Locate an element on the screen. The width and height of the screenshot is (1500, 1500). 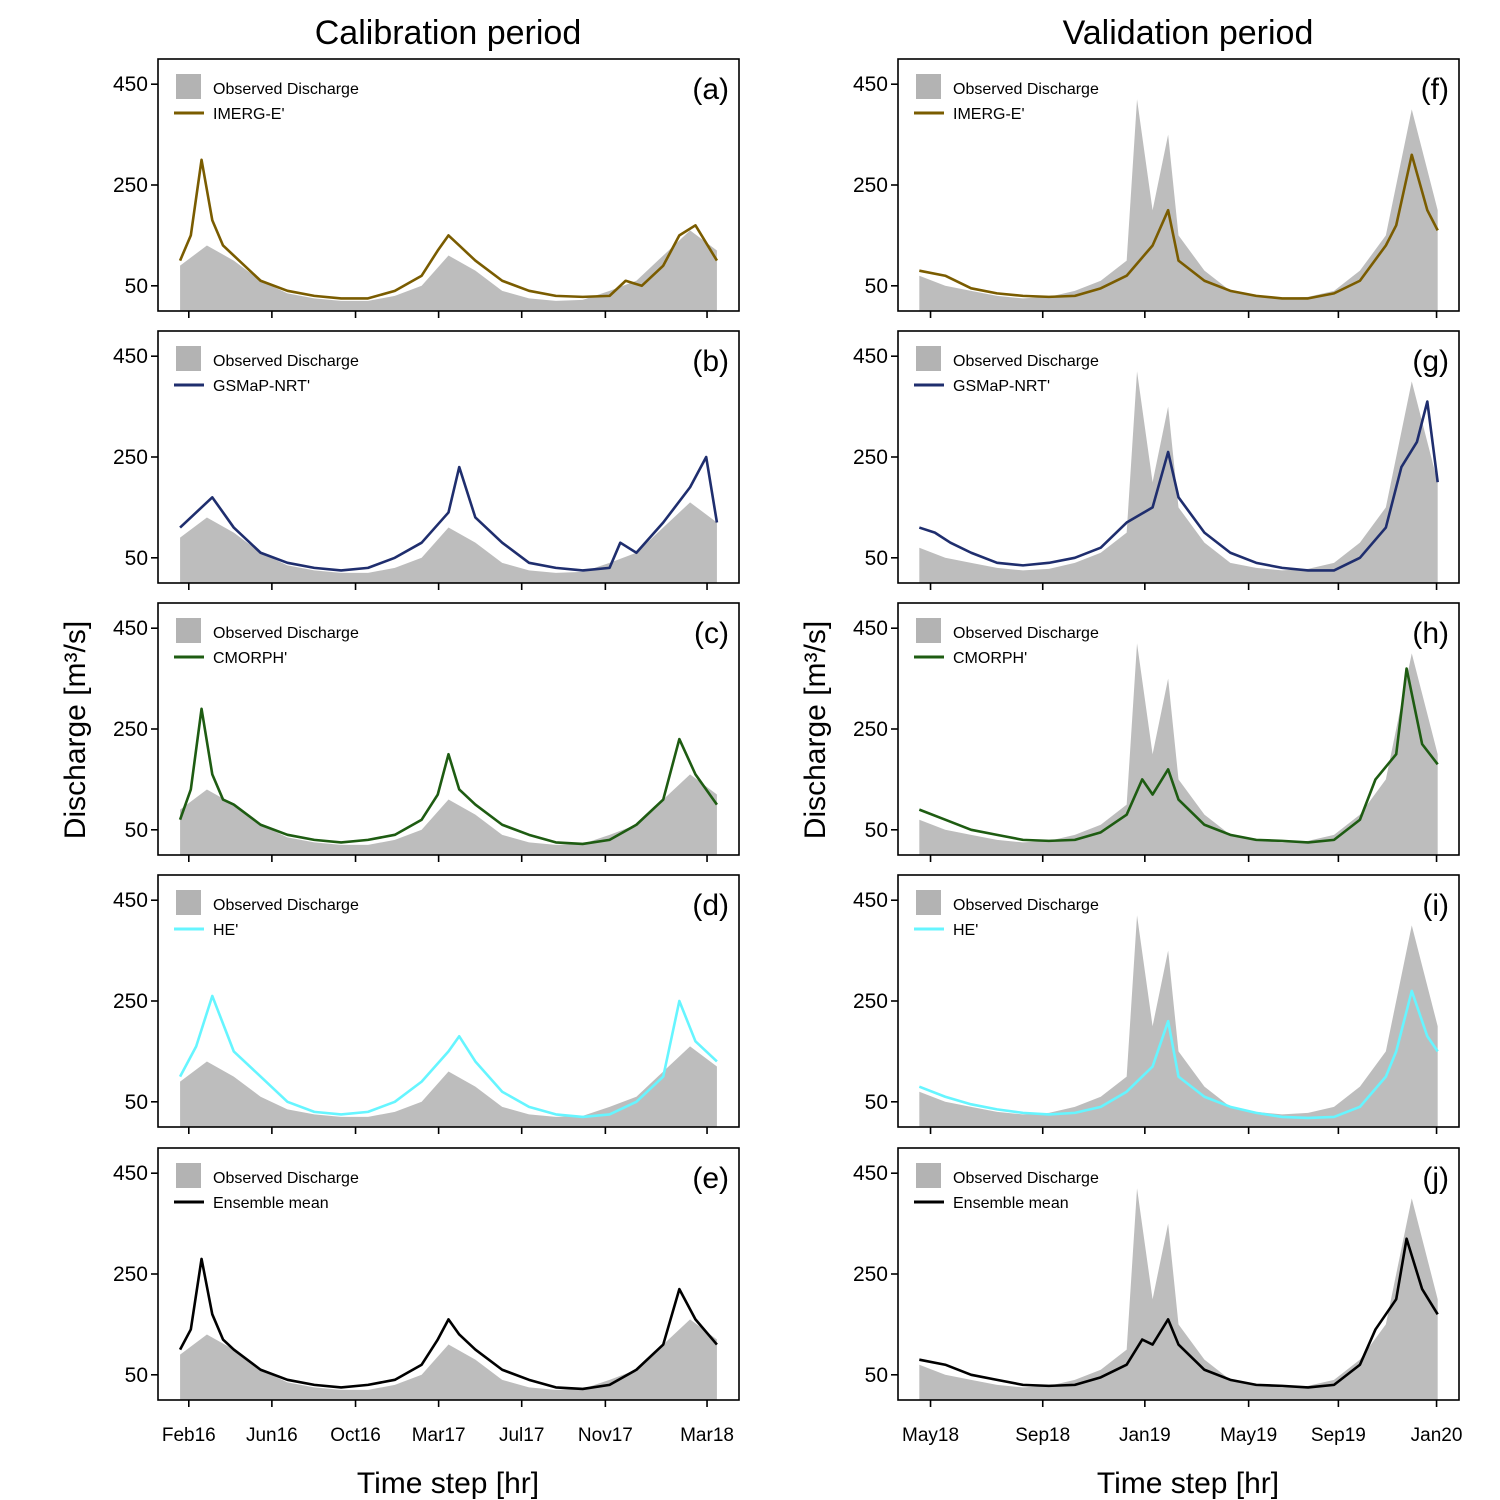
x-tick-label: Oct16 is located at coordinates (355, 1435).